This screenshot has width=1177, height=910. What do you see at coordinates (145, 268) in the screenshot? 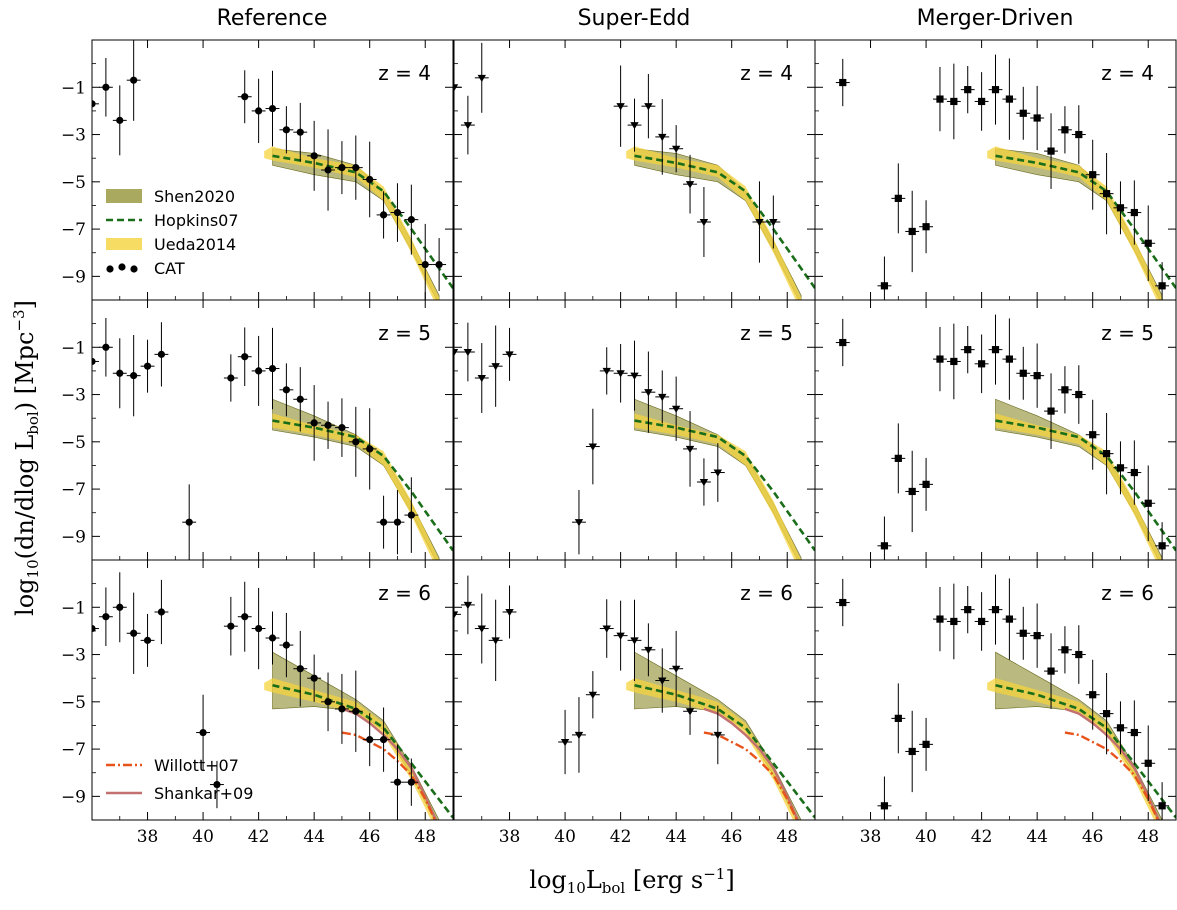
I see `legend-item-cat: CAT` at bounding box center [145, 268].